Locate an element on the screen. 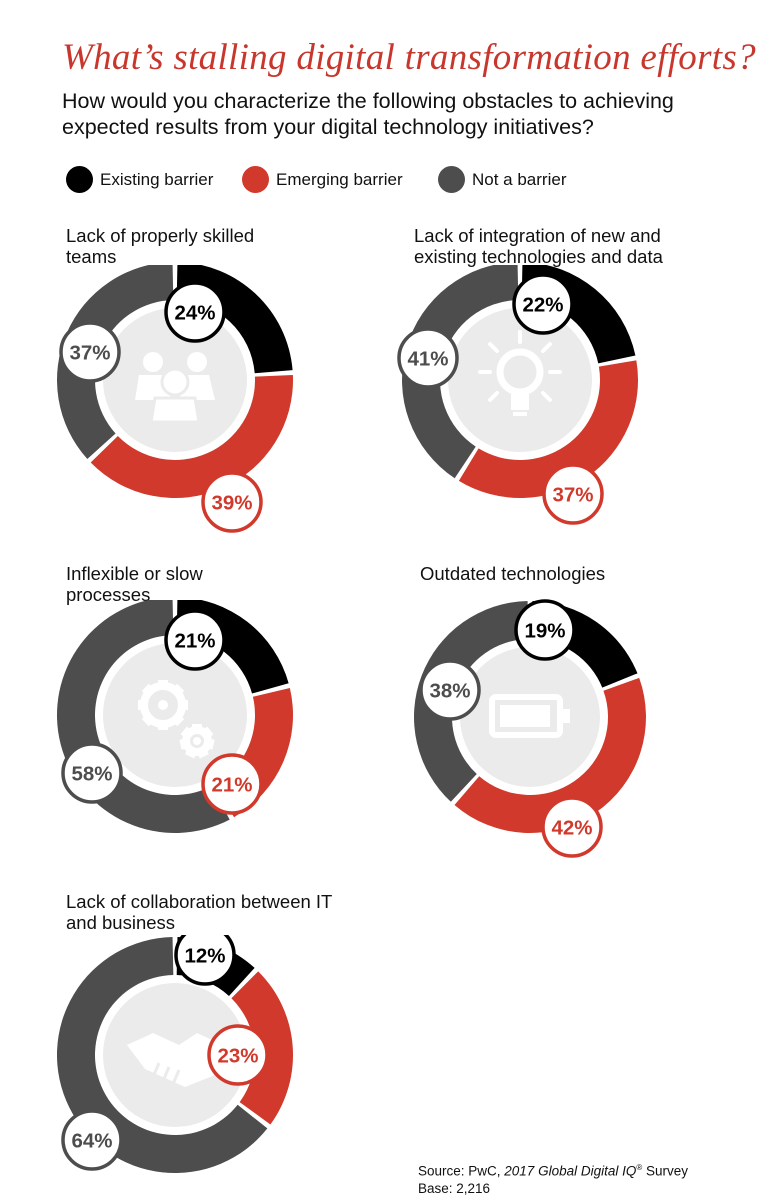 This screenshot has height=1200, width=764. donut-chart-skilled-teams: 24% 39% 37% is located at coordinates (175, 399).